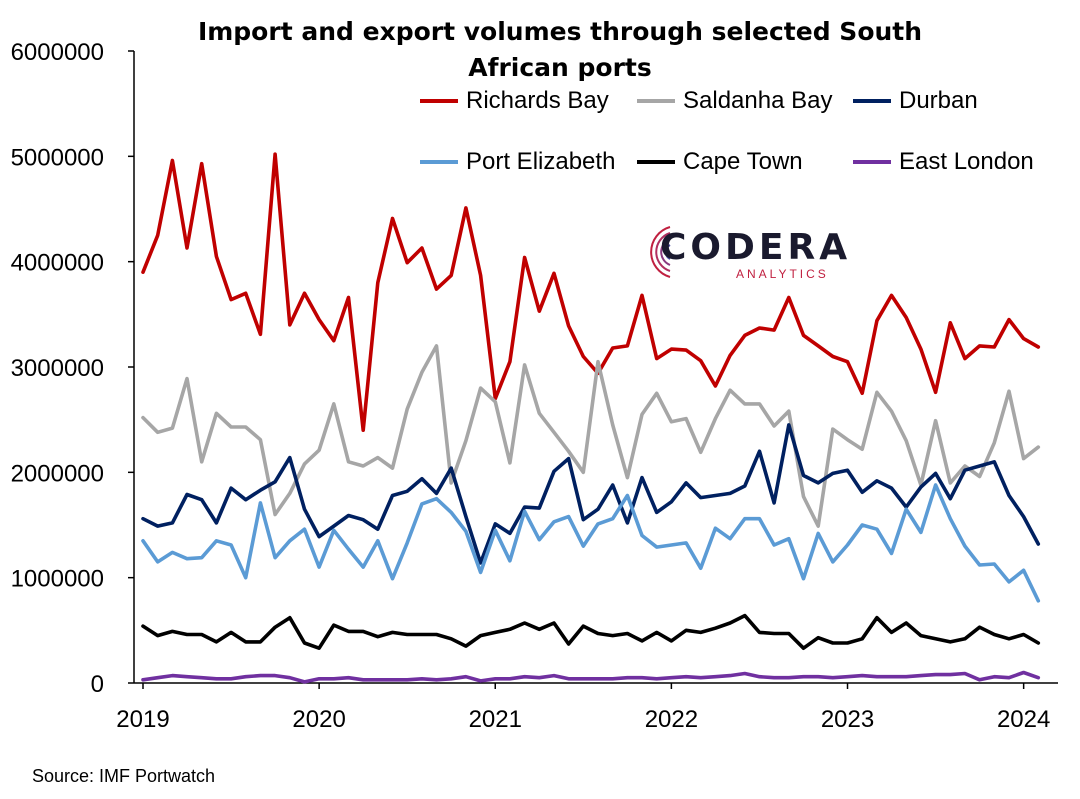  I want to click on codera-logo: CODERA ANALYTICS, so click(745, 252).